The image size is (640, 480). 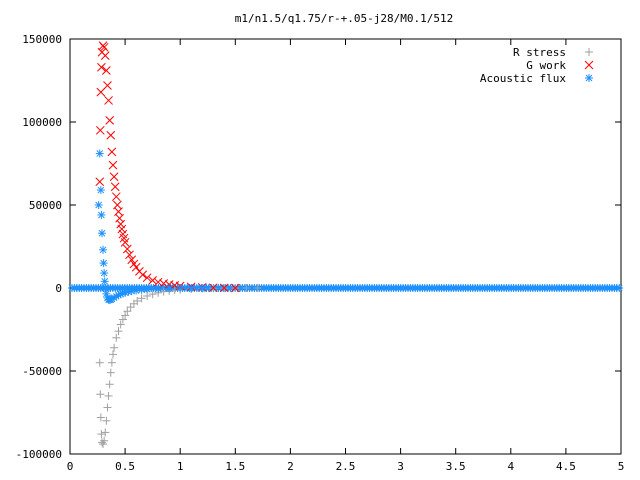 I want to click on x-tick-label: 4.5, so click(x=566, y=466).